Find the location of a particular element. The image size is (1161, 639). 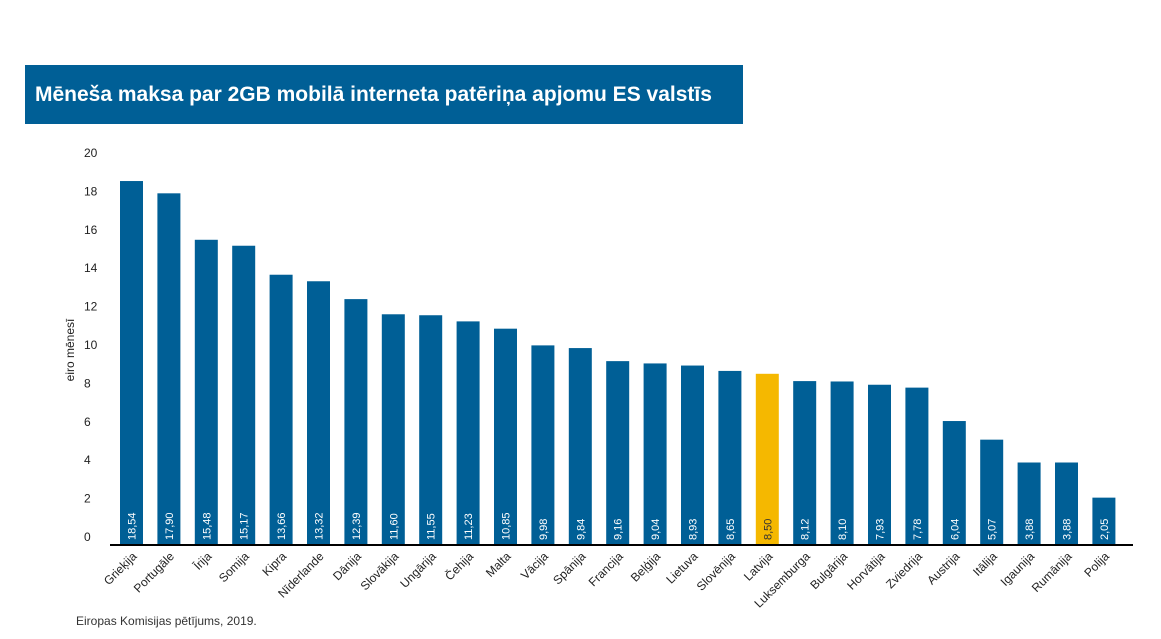

x-tick-label: Čehija is located at coordinates (459, 565).